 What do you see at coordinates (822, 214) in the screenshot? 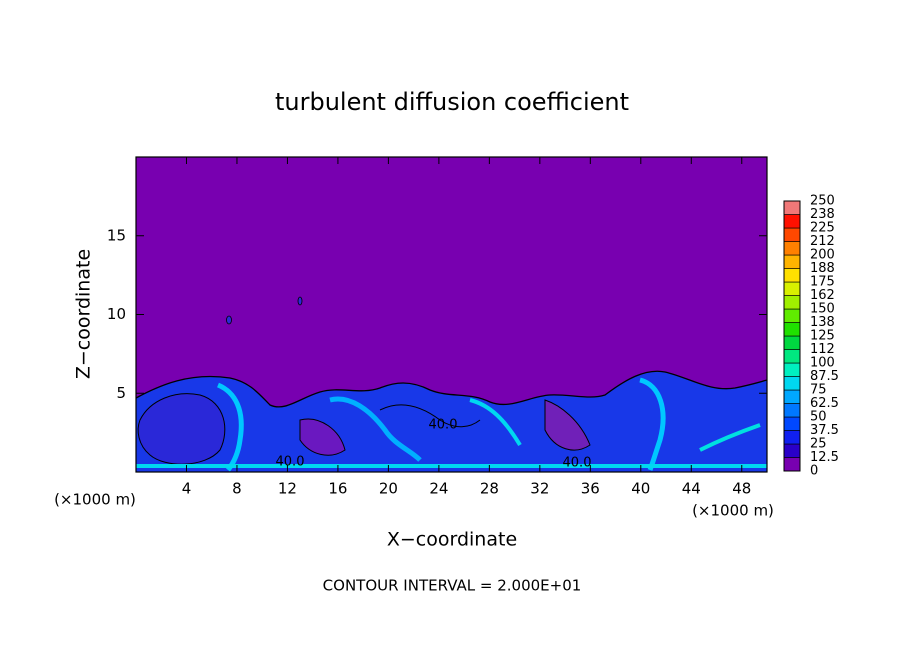
I see `colorbar-tick-label: 238` at bounding box center [822, 214].